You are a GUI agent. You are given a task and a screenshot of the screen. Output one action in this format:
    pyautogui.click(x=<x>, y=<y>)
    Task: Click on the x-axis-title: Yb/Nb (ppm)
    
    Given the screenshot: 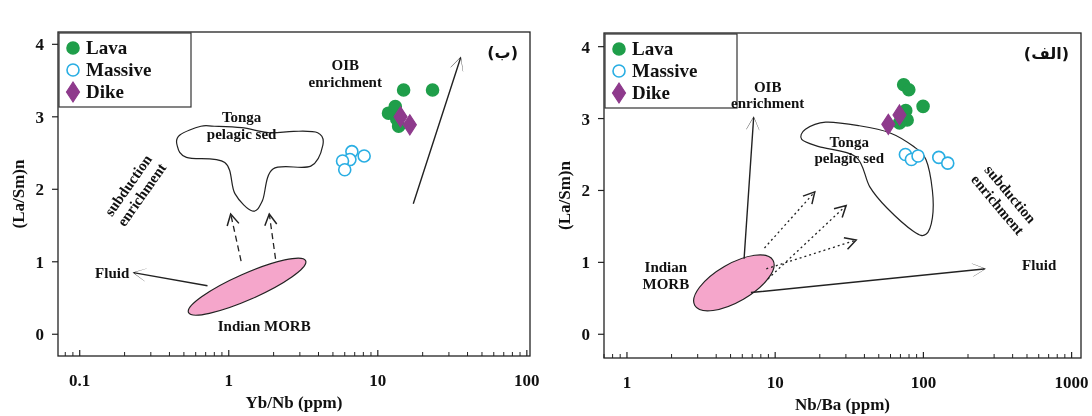 What is the action you would take?
    pyautogui.click(x=294, y=402)
    